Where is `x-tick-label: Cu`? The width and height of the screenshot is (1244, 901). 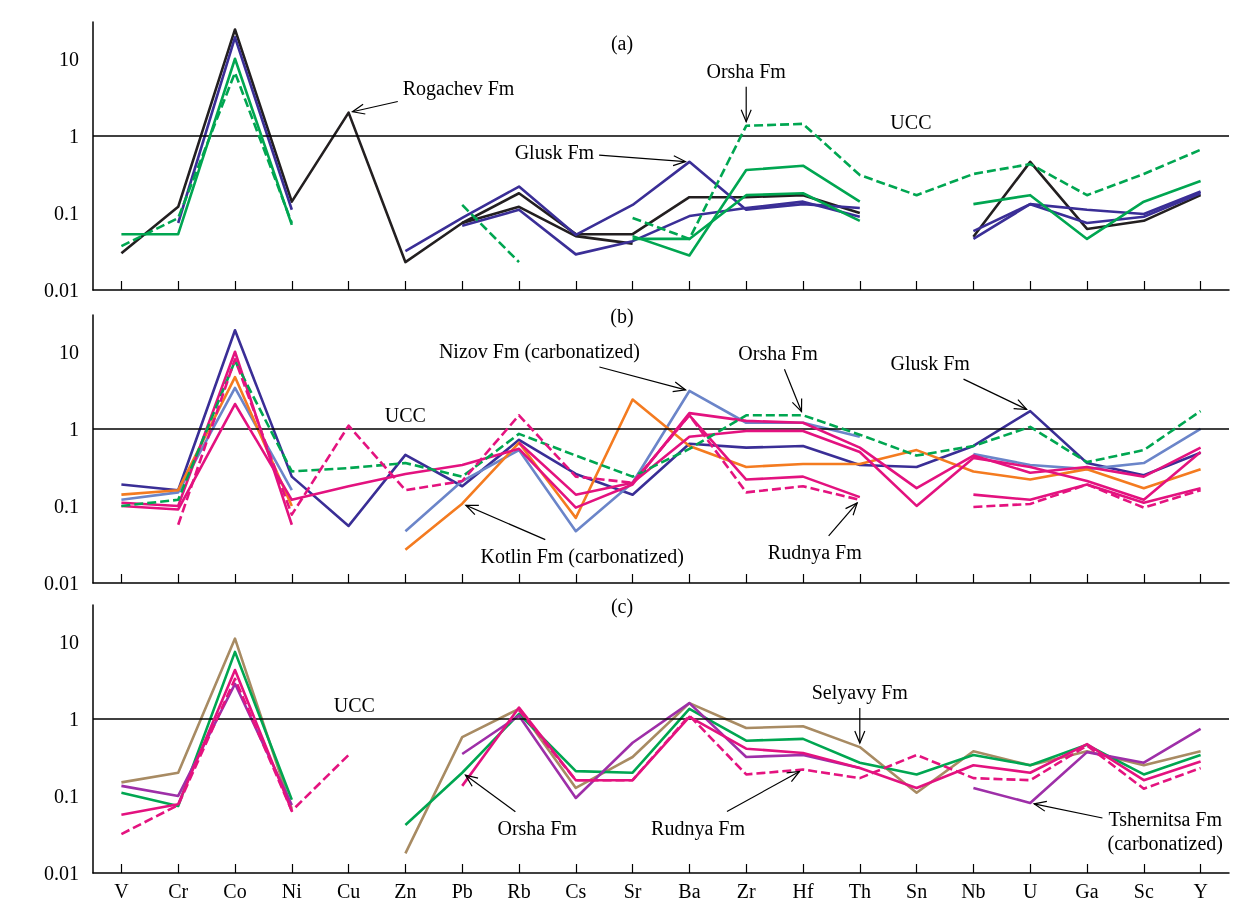
x-tick-label: Cu is located at coordinates (348, 890).